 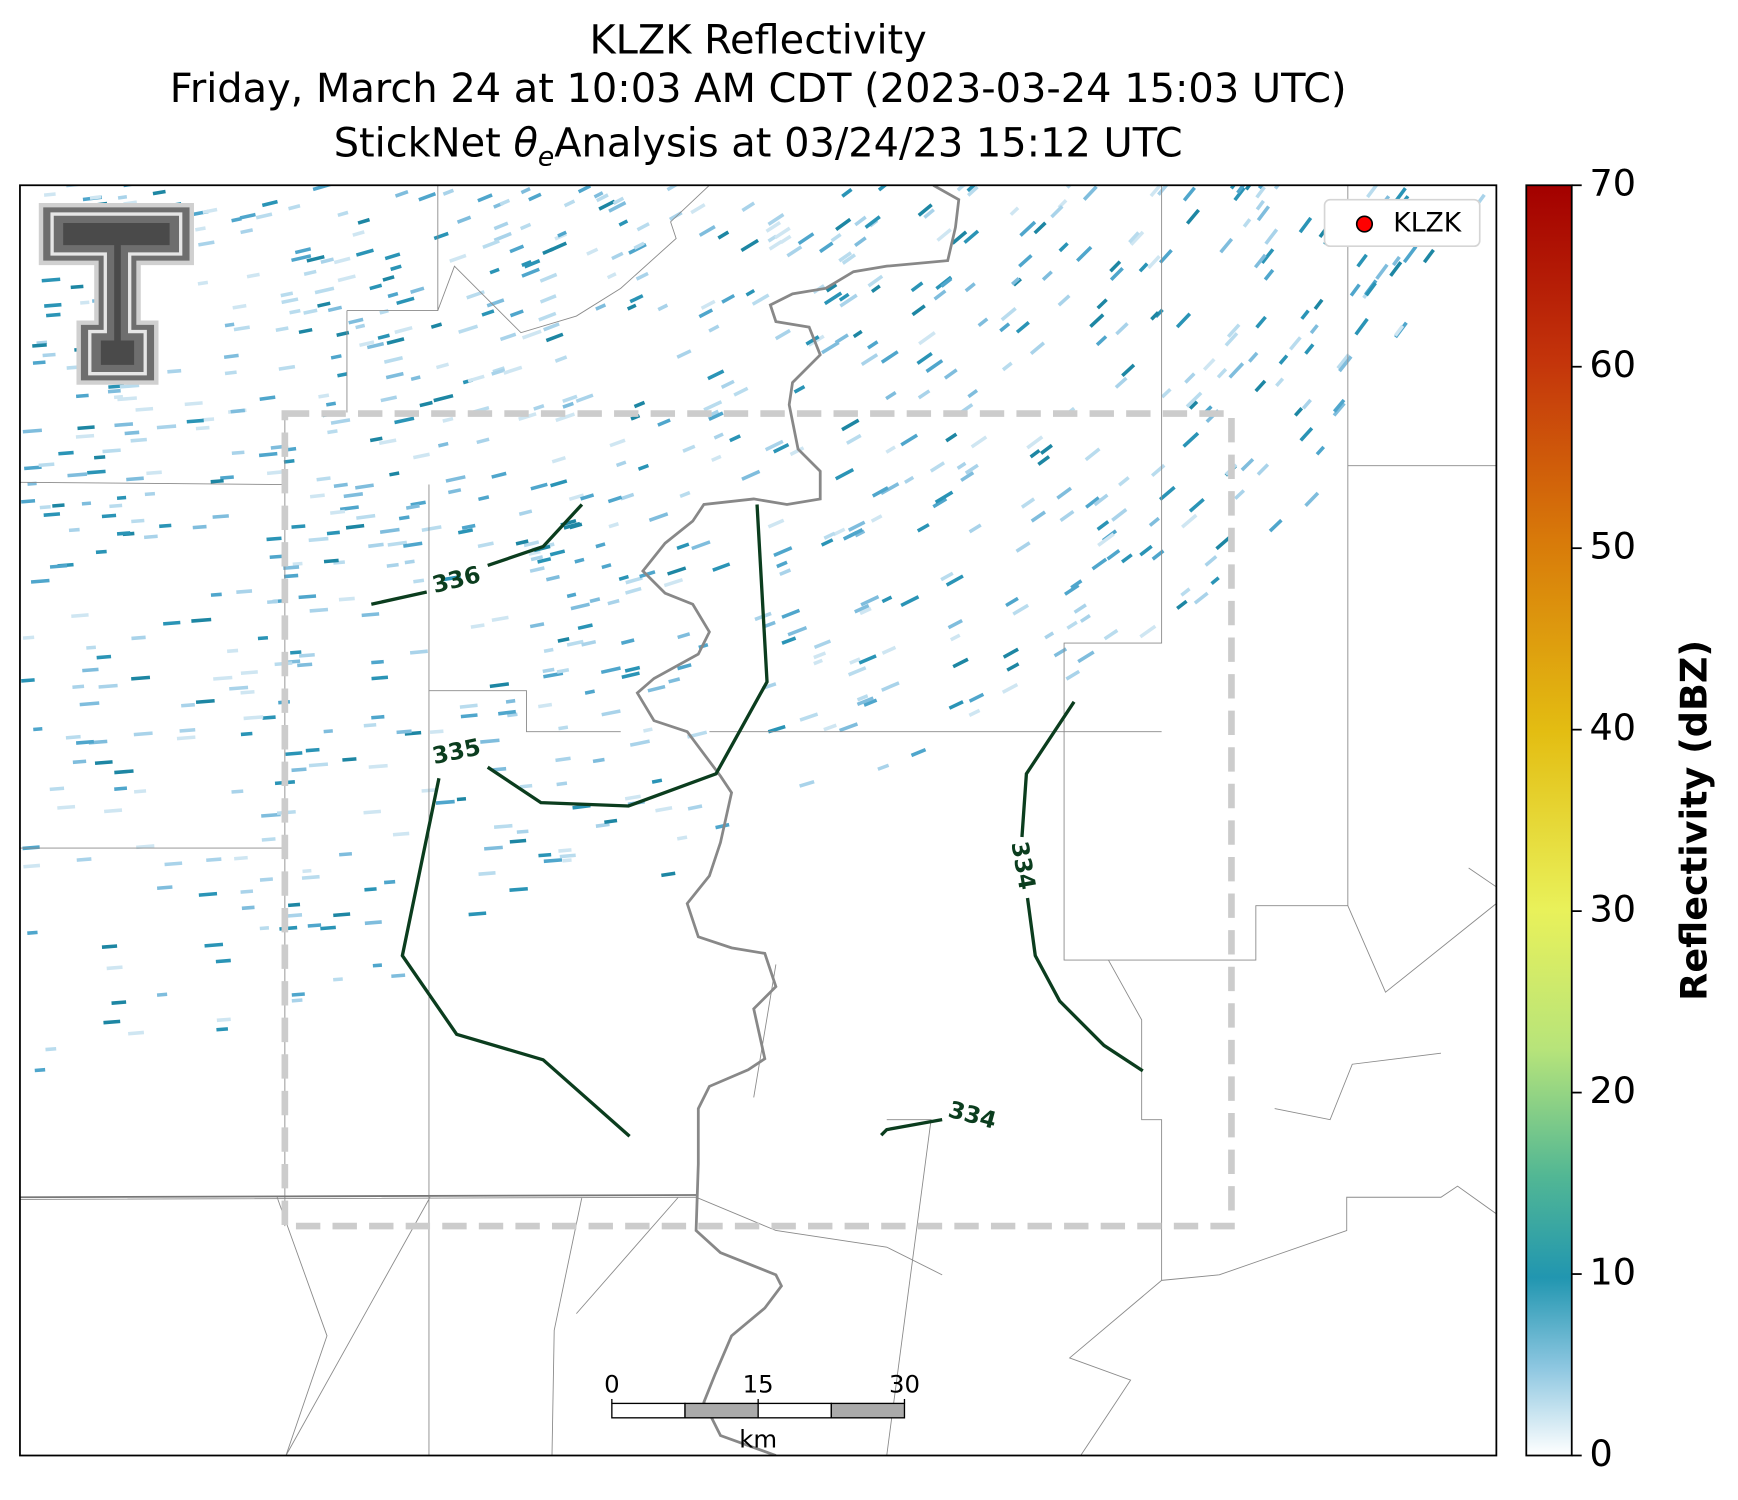 I want to click on colorbar-tick-label: 50, so click(x=1612, y=546).